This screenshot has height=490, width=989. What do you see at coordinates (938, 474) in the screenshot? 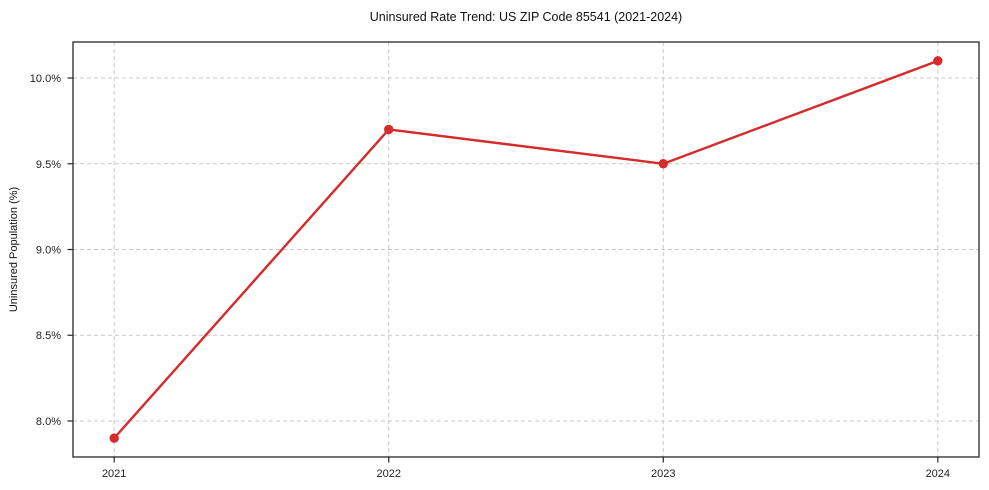
I see `x-tick-label: 2024` at bounding box center [938, 474].